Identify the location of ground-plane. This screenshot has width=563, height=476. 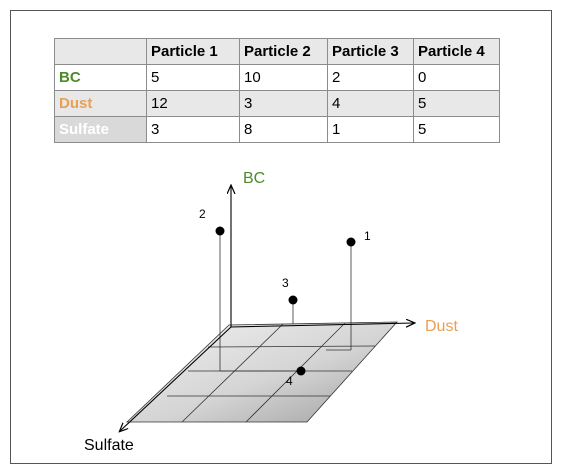
(261, 372).